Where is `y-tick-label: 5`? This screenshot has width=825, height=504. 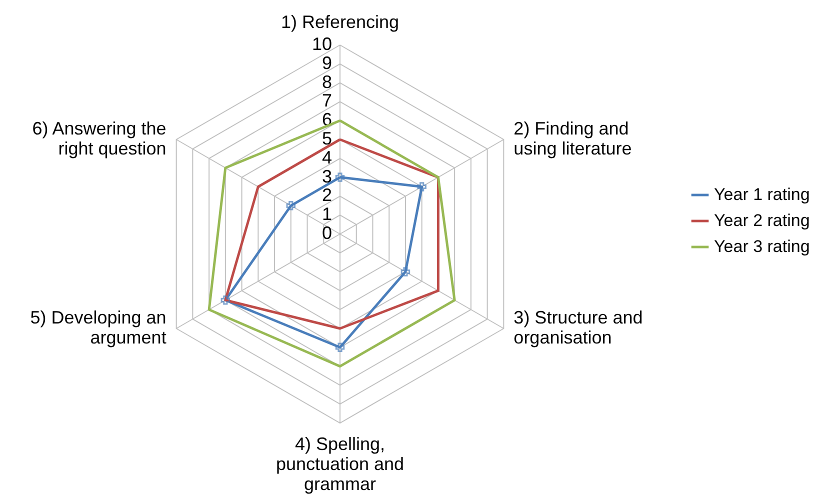
y-tick-label: 5 is located at coordinates (327, 138).